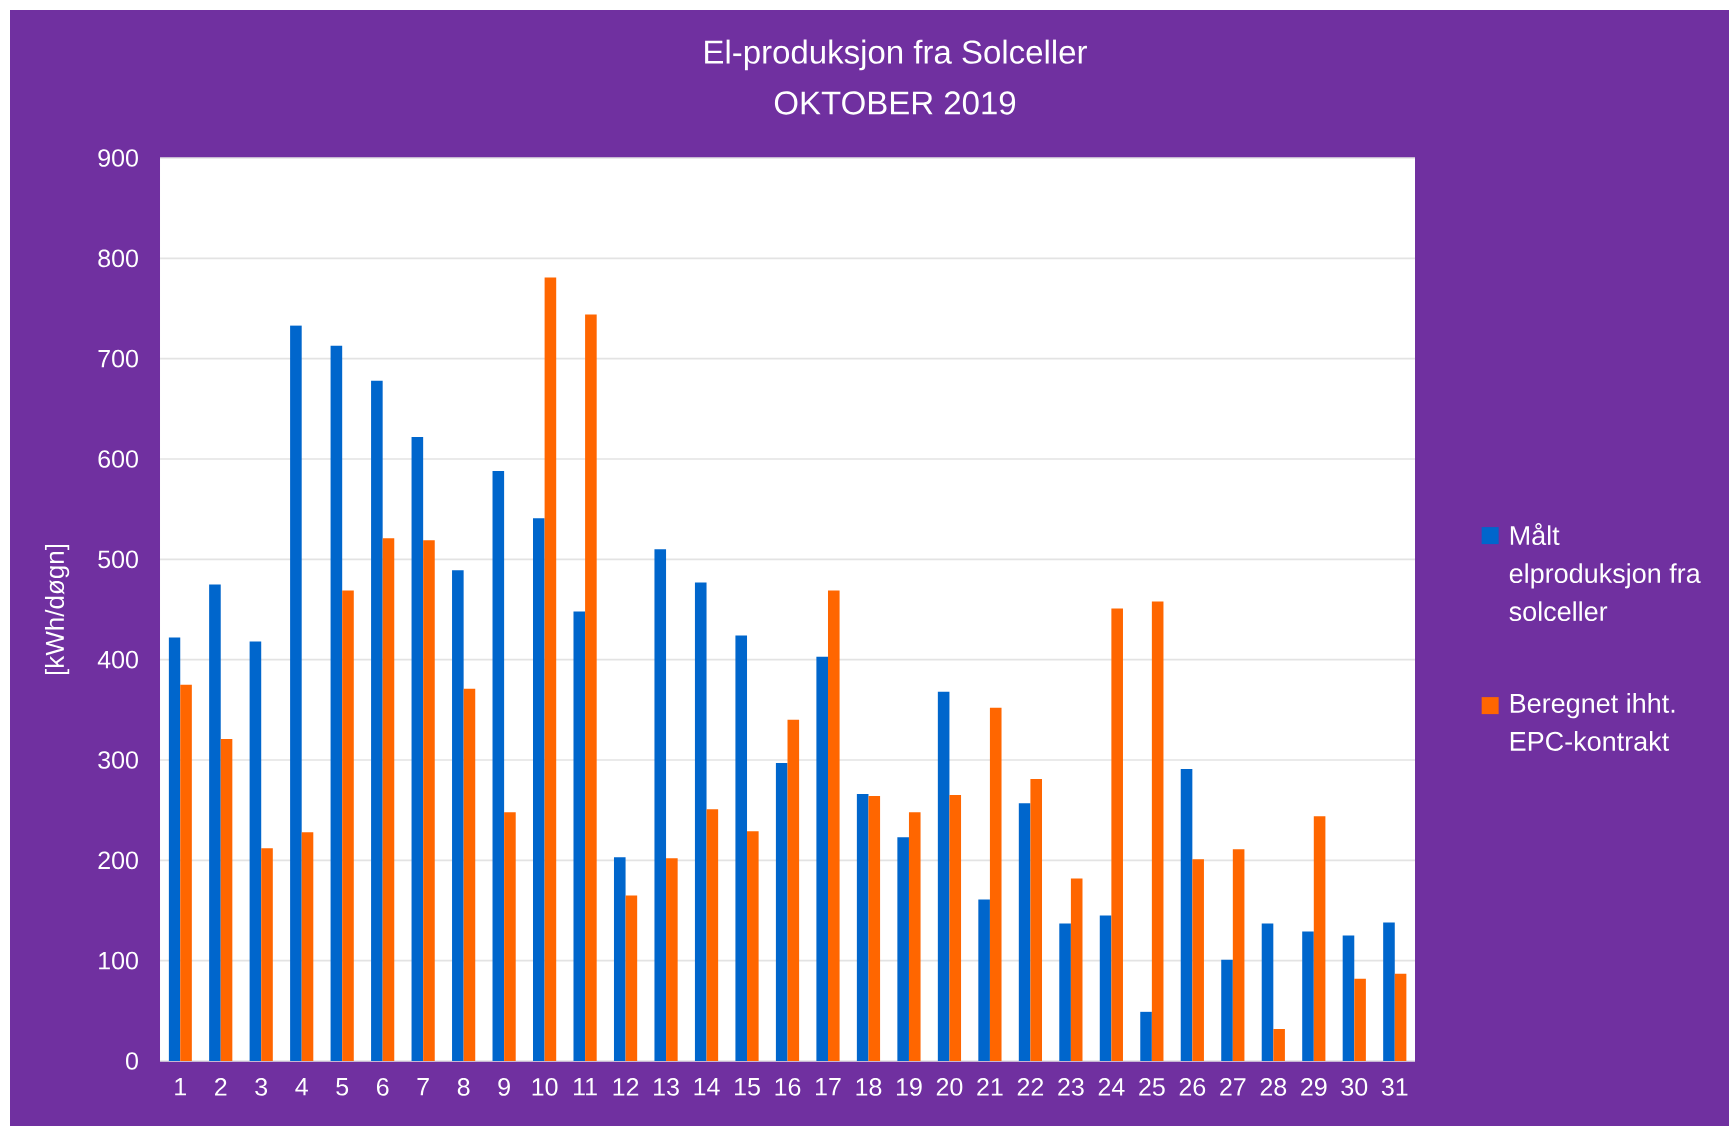 The image size is (1729, 1126). Describe the element at coordinates (788, 1087) in the screenshot. I see `x-tick-label: 16` at that location.